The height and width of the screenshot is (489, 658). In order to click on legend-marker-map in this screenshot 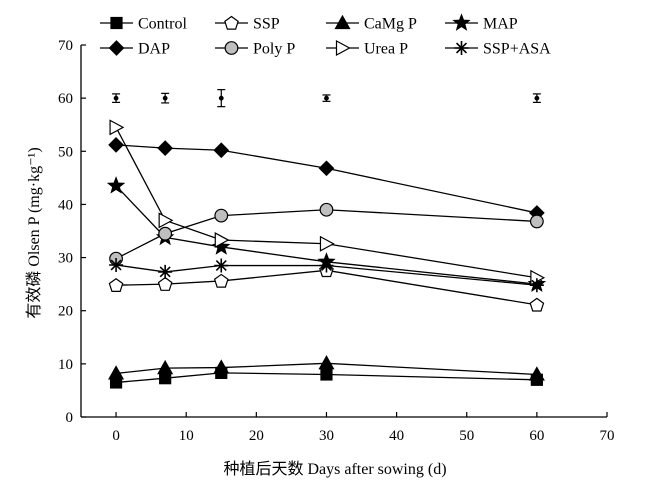, I will do `click(461, 22)`.